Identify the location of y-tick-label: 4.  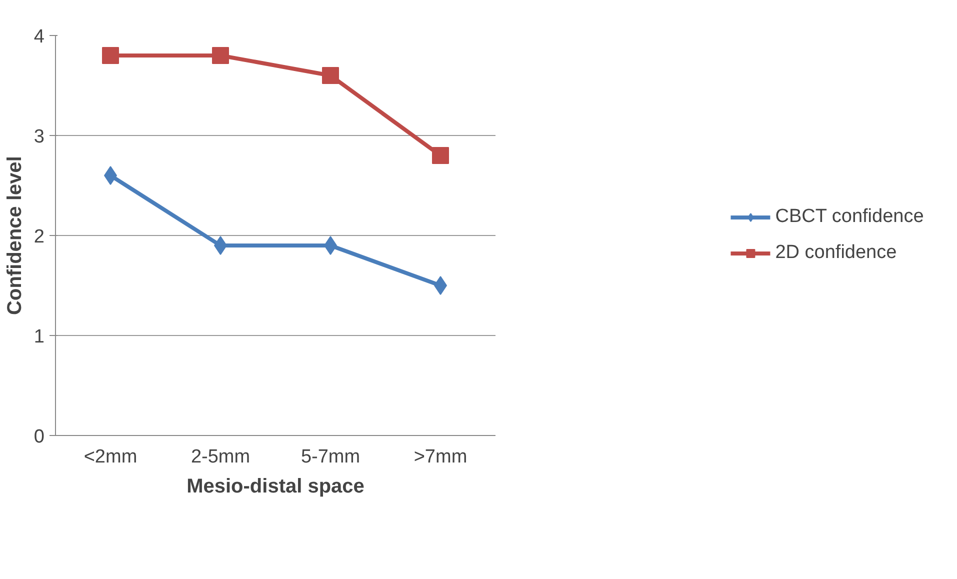
(39, 37).